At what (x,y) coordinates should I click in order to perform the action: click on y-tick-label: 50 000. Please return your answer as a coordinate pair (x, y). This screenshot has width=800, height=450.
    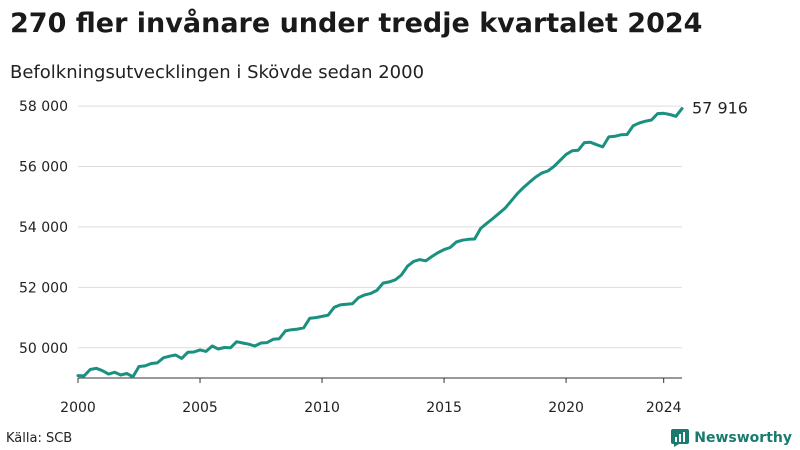
    Looking at the image, I should click on (43, 349).